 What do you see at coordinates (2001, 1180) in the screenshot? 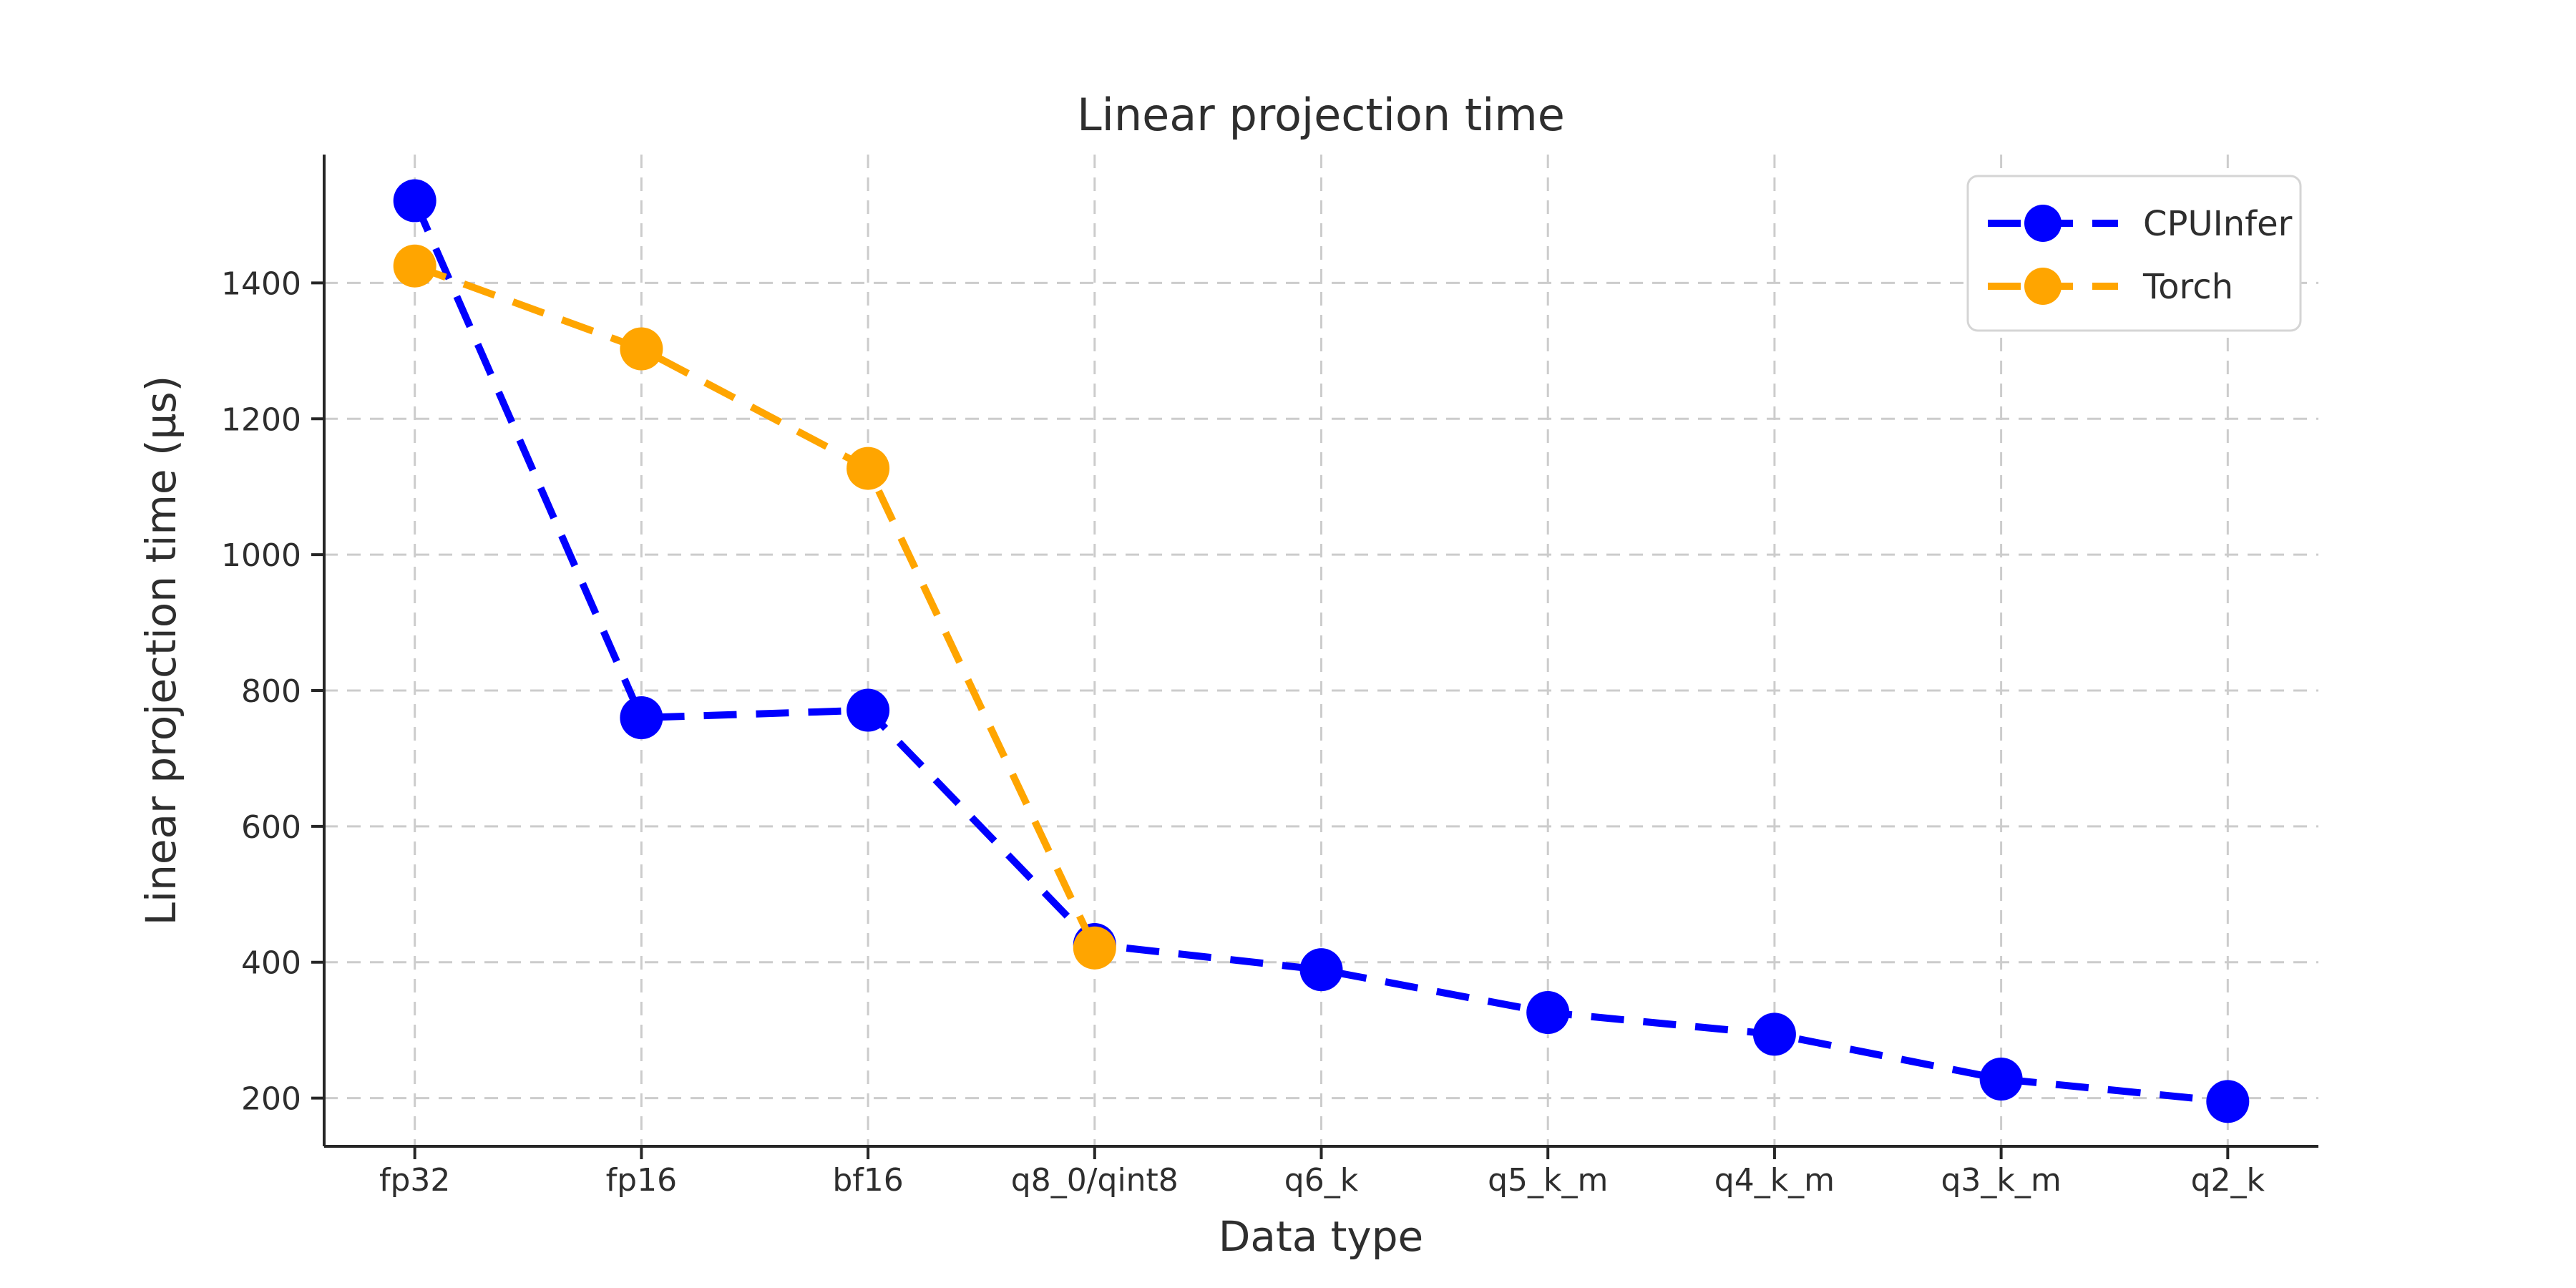
I see `x-tick-label: q3_k_m` at bounding box center [2001, 1180].